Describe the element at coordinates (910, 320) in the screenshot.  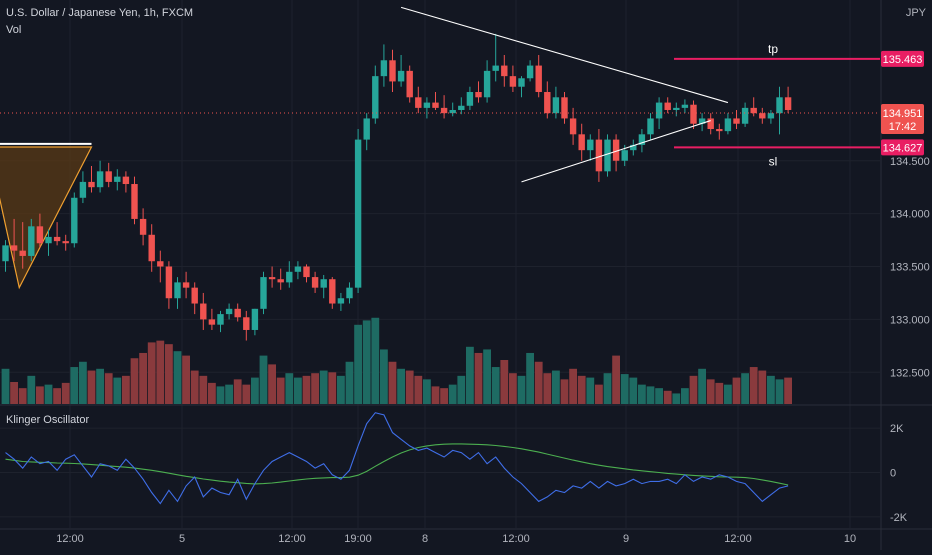
I see `price-tick-label: 133.000` at that location.